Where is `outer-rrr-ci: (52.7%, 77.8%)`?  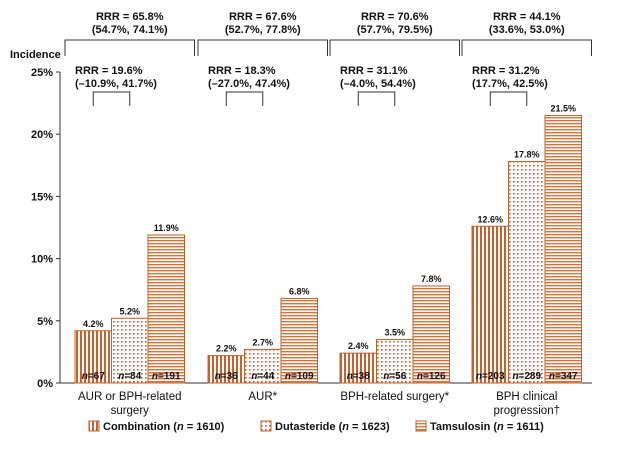 outer-rrr-ci: (52.7%, 77.8%) is located at coordinates (263, 30).